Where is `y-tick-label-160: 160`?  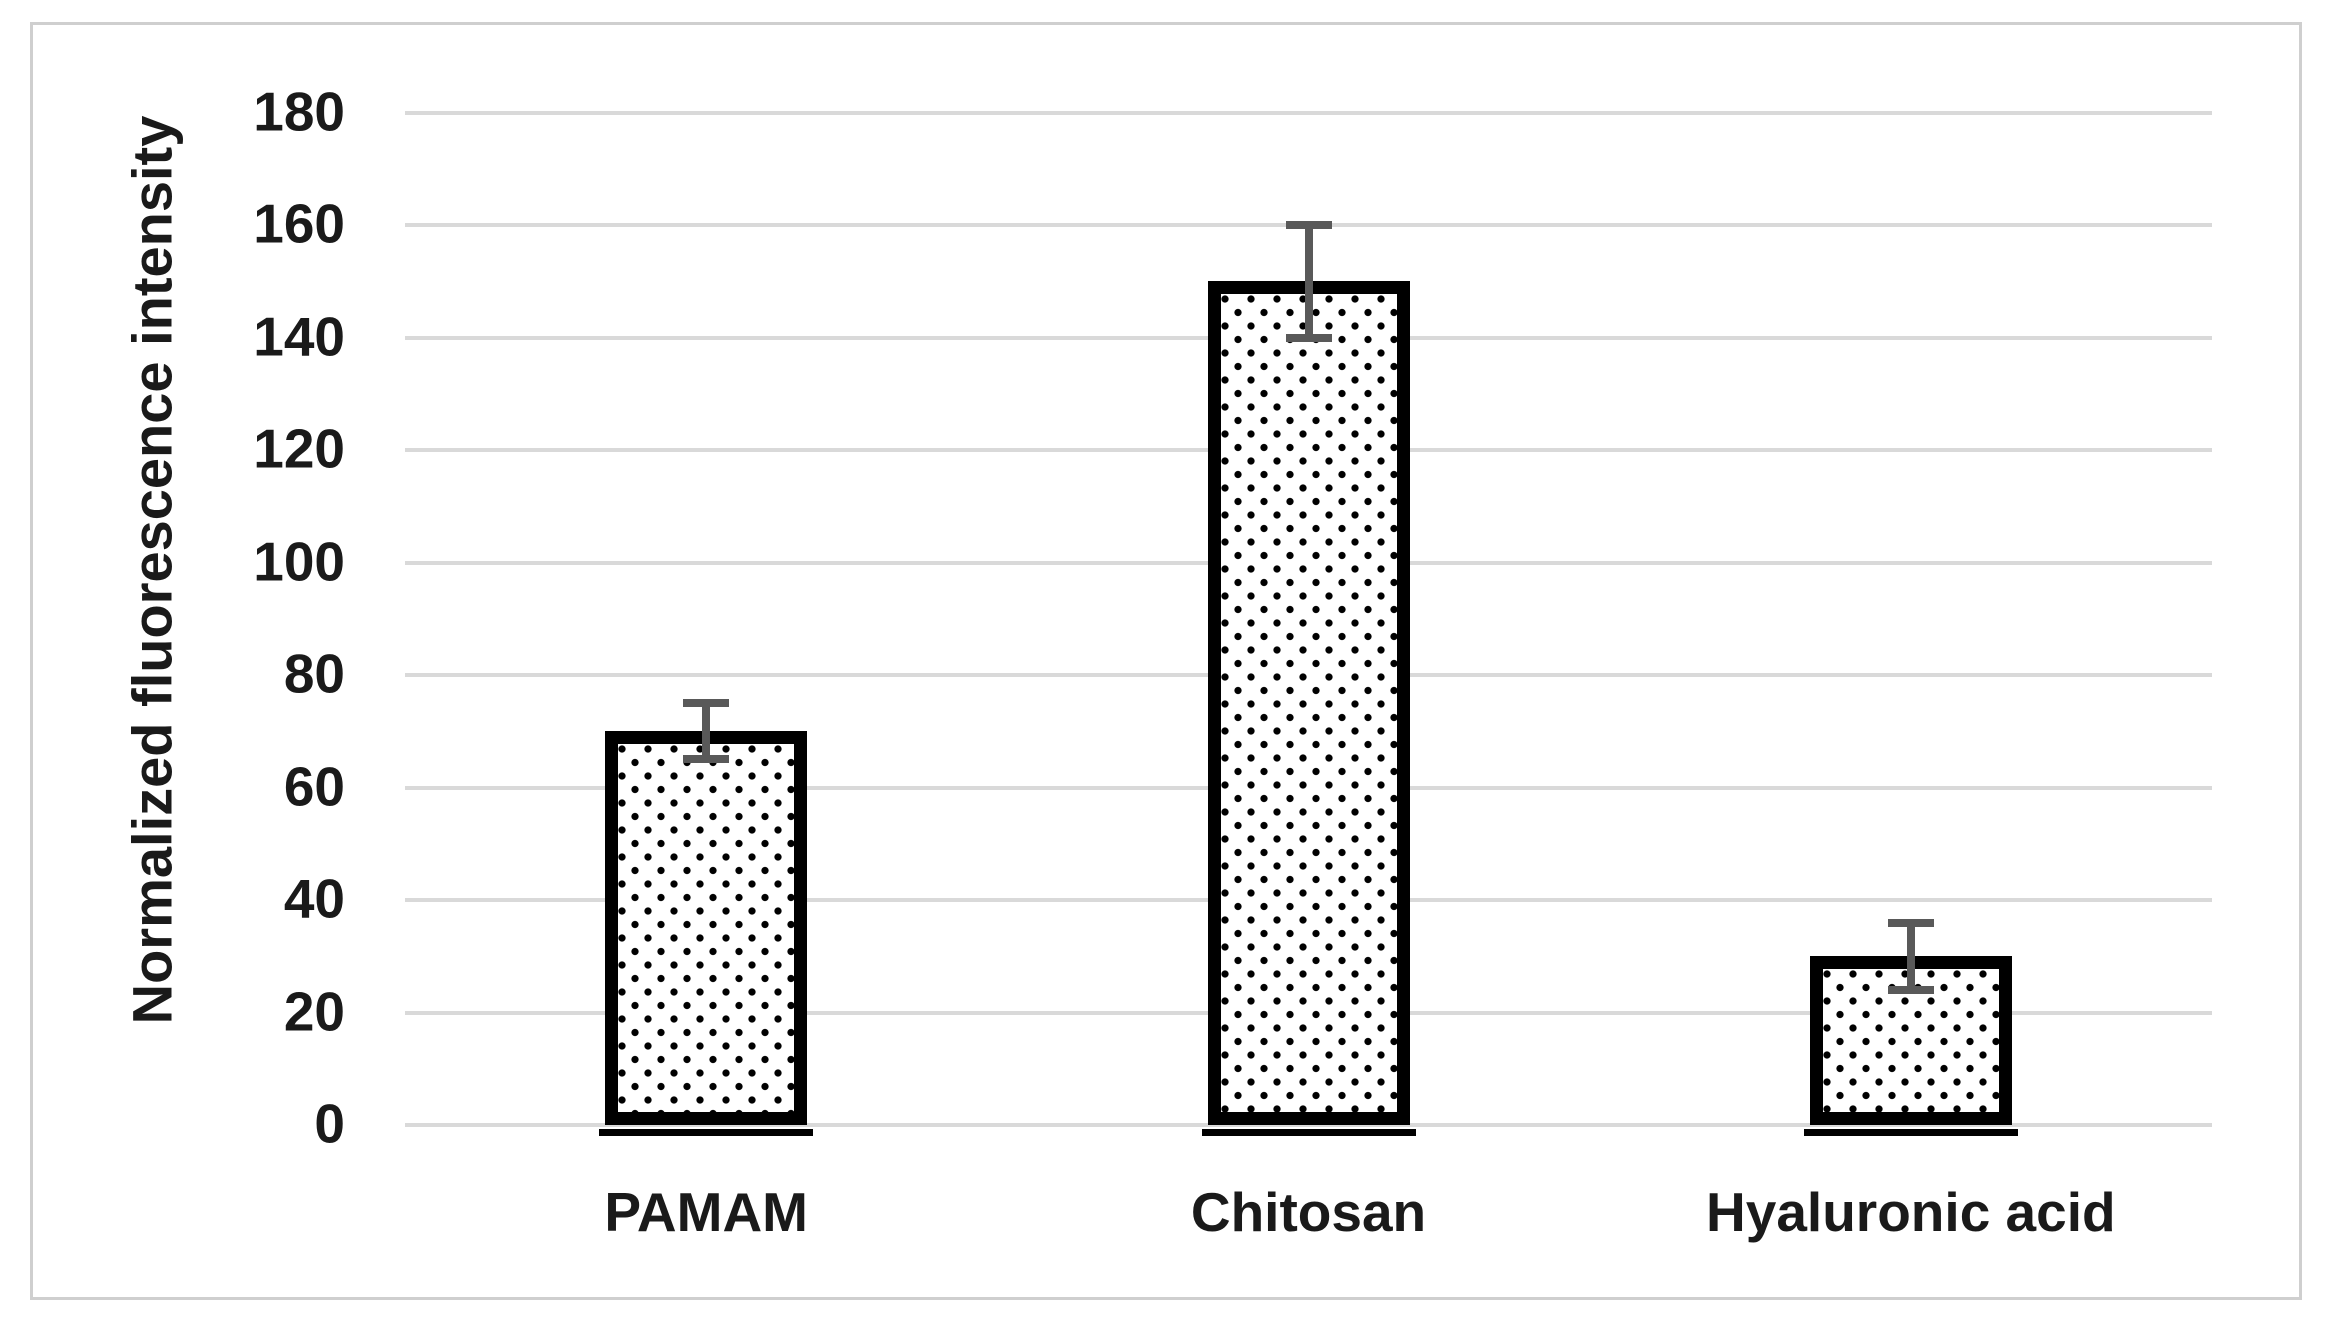
y-tick-label-160: 160 is located at coordinates (299, 223).